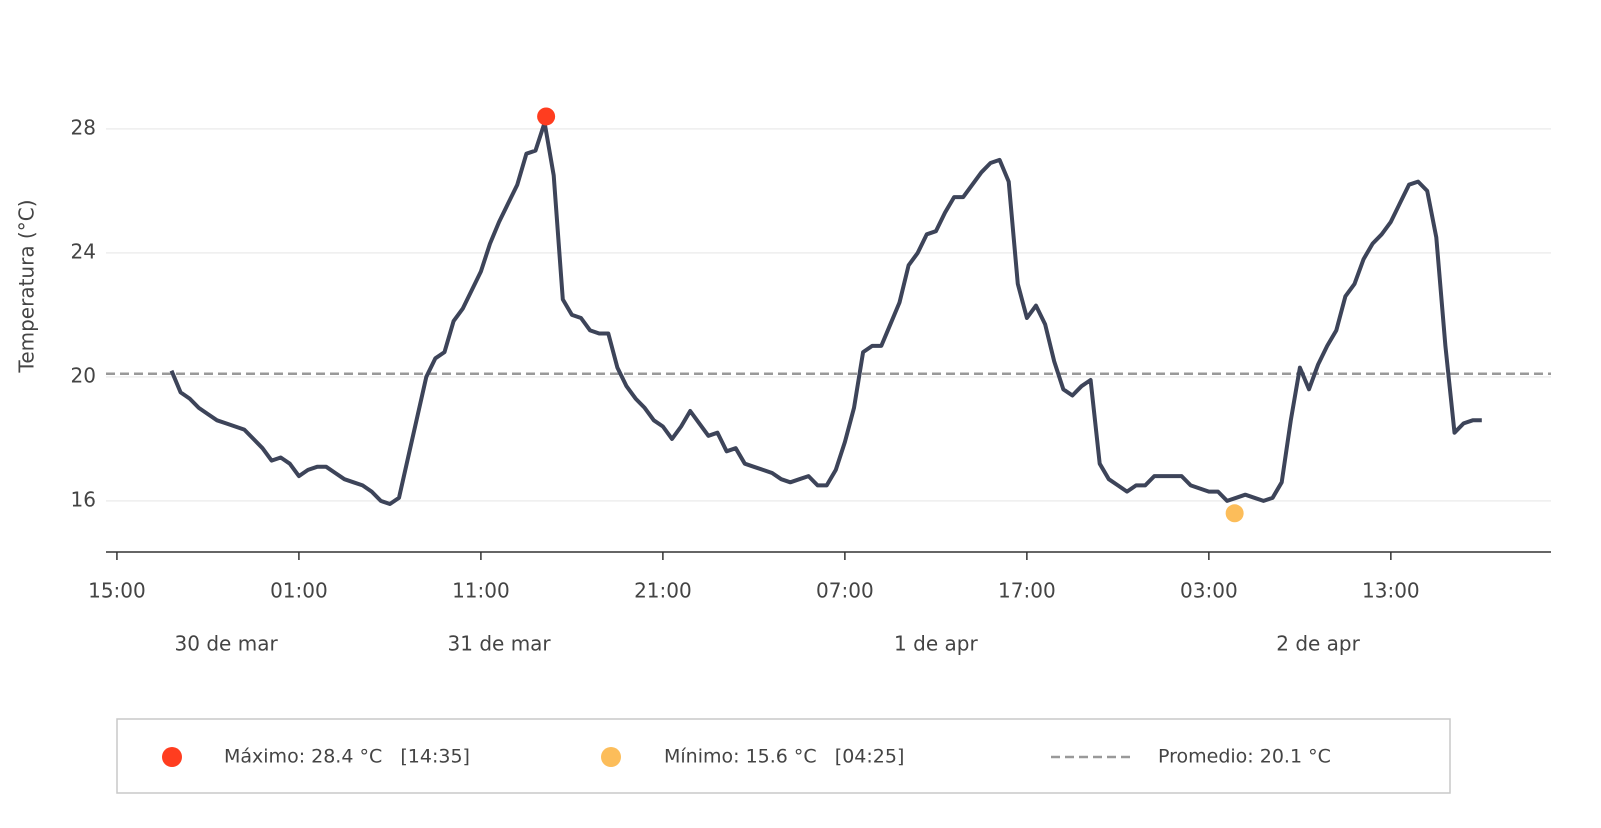 The image size is (1601, 828). I want to click on y-axis-label: Temperatura (°C), so click(27, 286).